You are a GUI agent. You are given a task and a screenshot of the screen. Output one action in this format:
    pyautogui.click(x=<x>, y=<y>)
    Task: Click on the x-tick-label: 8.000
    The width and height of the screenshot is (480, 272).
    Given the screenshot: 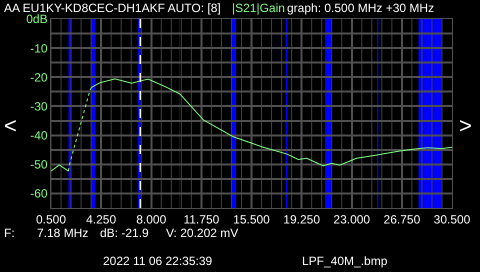 What is the action you would take?
    pyautogui.click(x=151, y=219)
    